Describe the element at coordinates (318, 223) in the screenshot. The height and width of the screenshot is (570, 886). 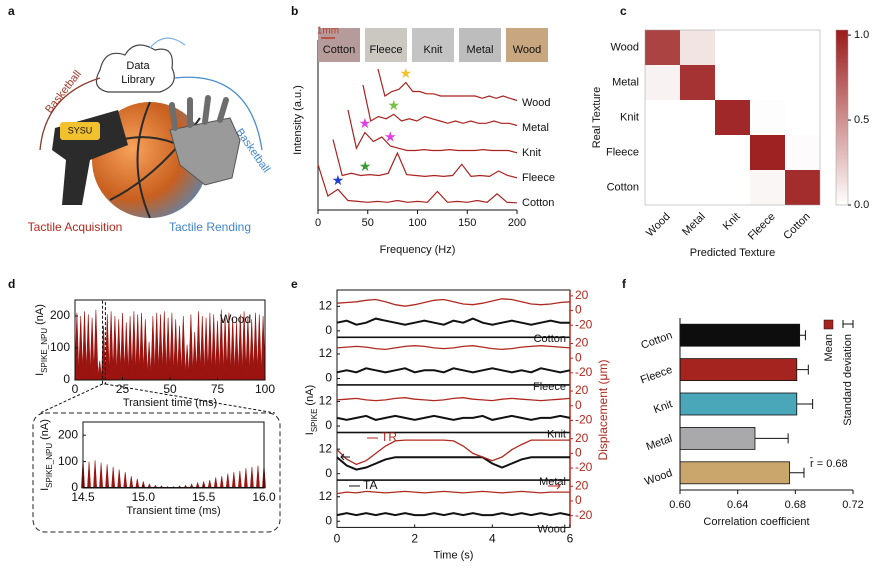
I see `x-tick-label: 0` at that location.